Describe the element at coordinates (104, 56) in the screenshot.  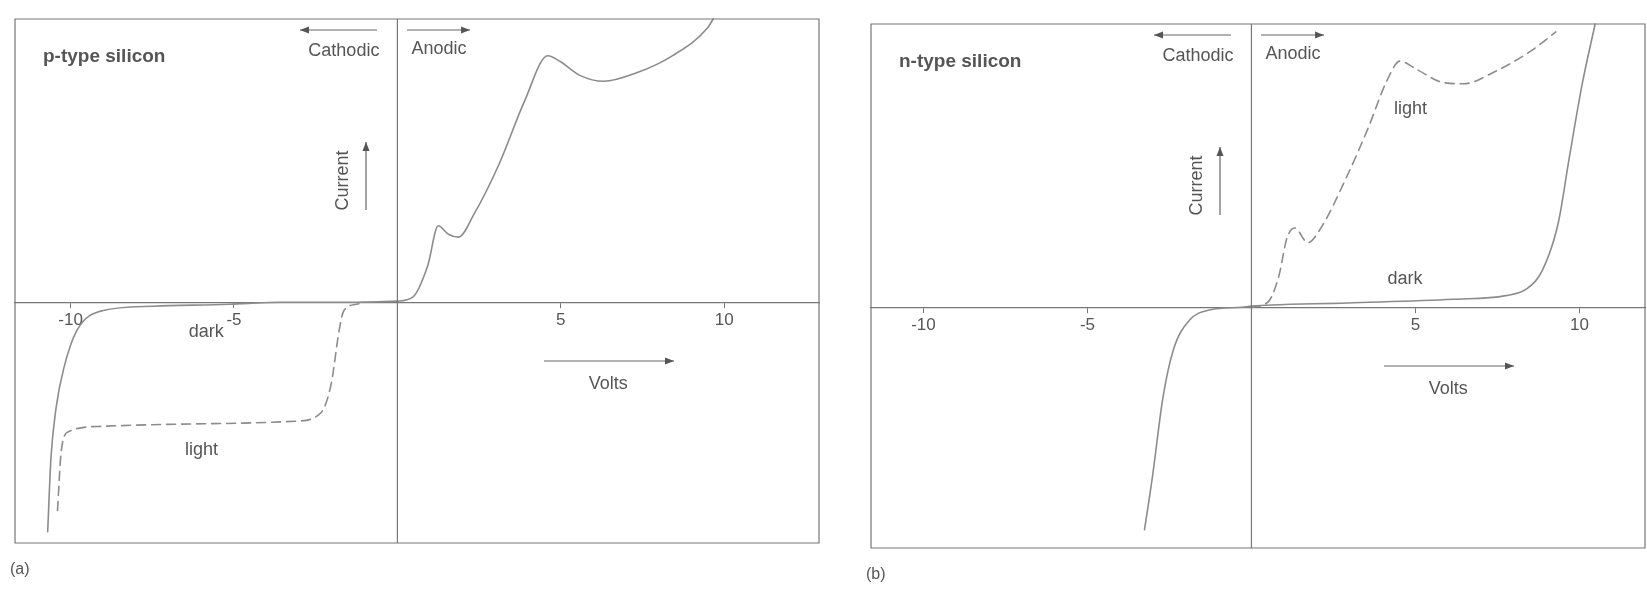
I see `text: p-type silicon` at that location.